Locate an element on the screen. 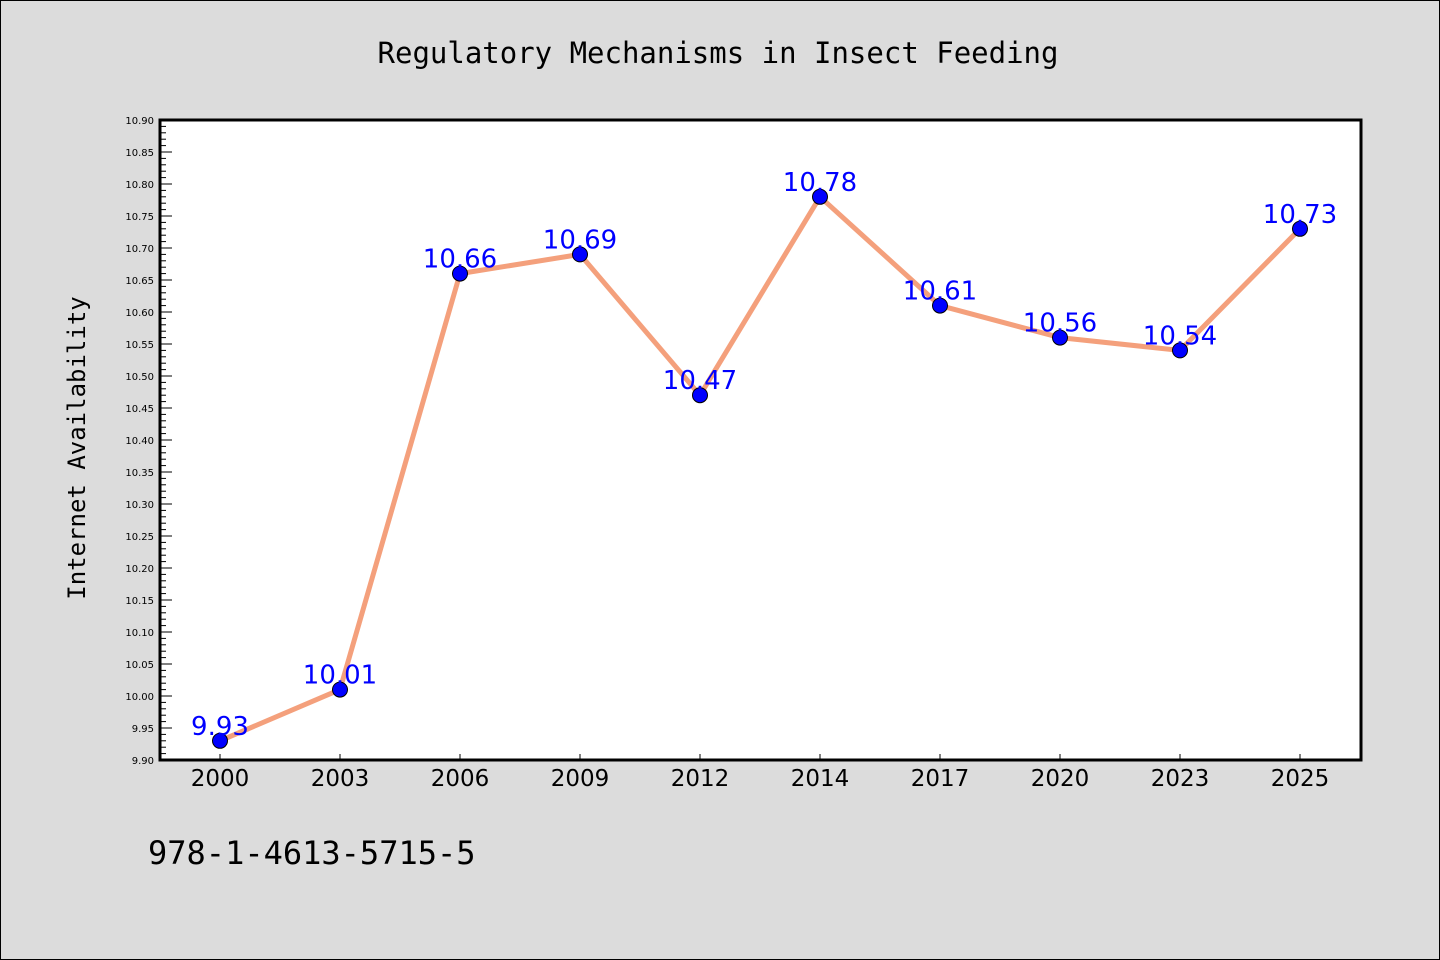 The image size is (1440, 960). y-tick-label: 10.65 is located at coordinates (139, 281).